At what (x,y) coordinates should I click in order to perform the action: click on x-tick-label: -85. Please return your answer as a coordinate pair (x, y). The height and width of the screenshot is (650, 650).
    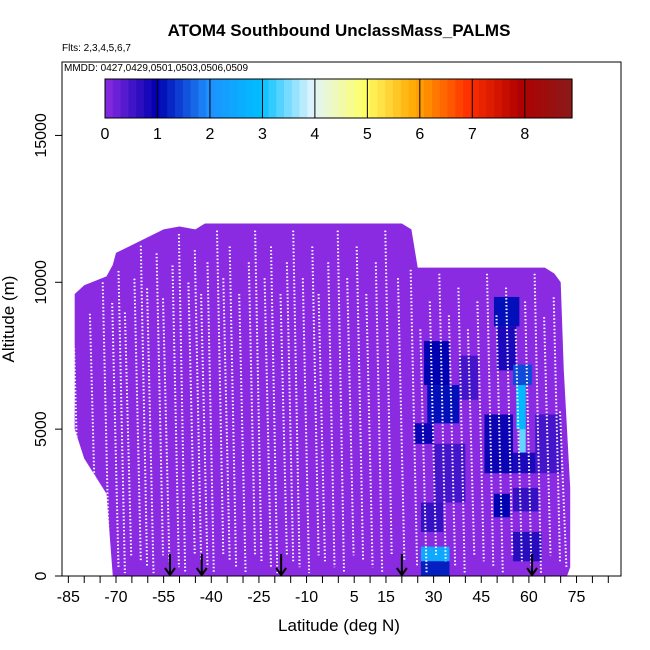
    Looking at the image, I should click on (68, 597).